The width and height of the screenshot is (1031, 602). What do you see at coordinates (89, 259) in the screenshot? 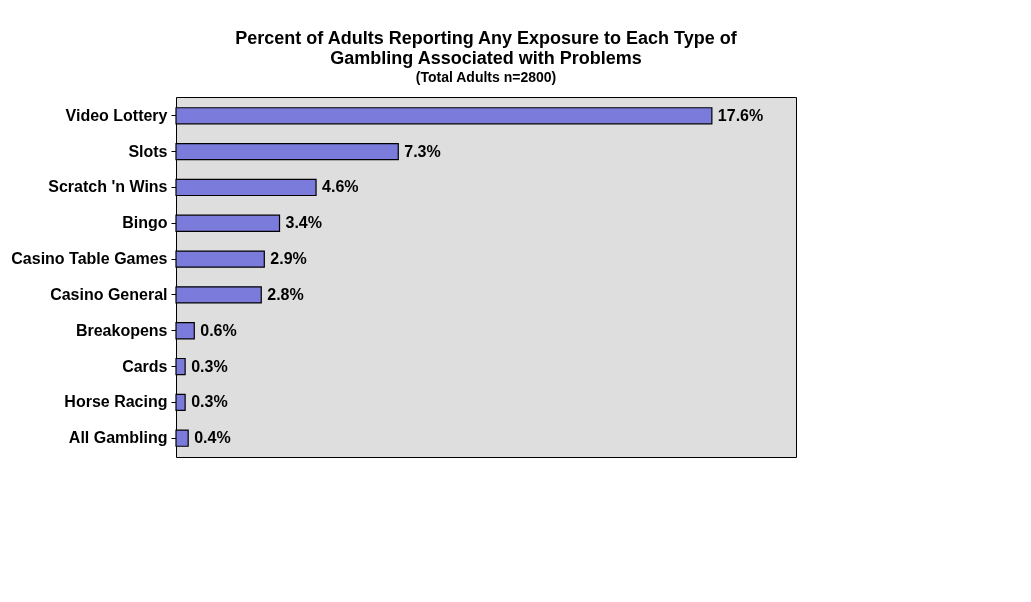
I see `y-tick-label: Casino Table Games` at bounding box center [89, 259].